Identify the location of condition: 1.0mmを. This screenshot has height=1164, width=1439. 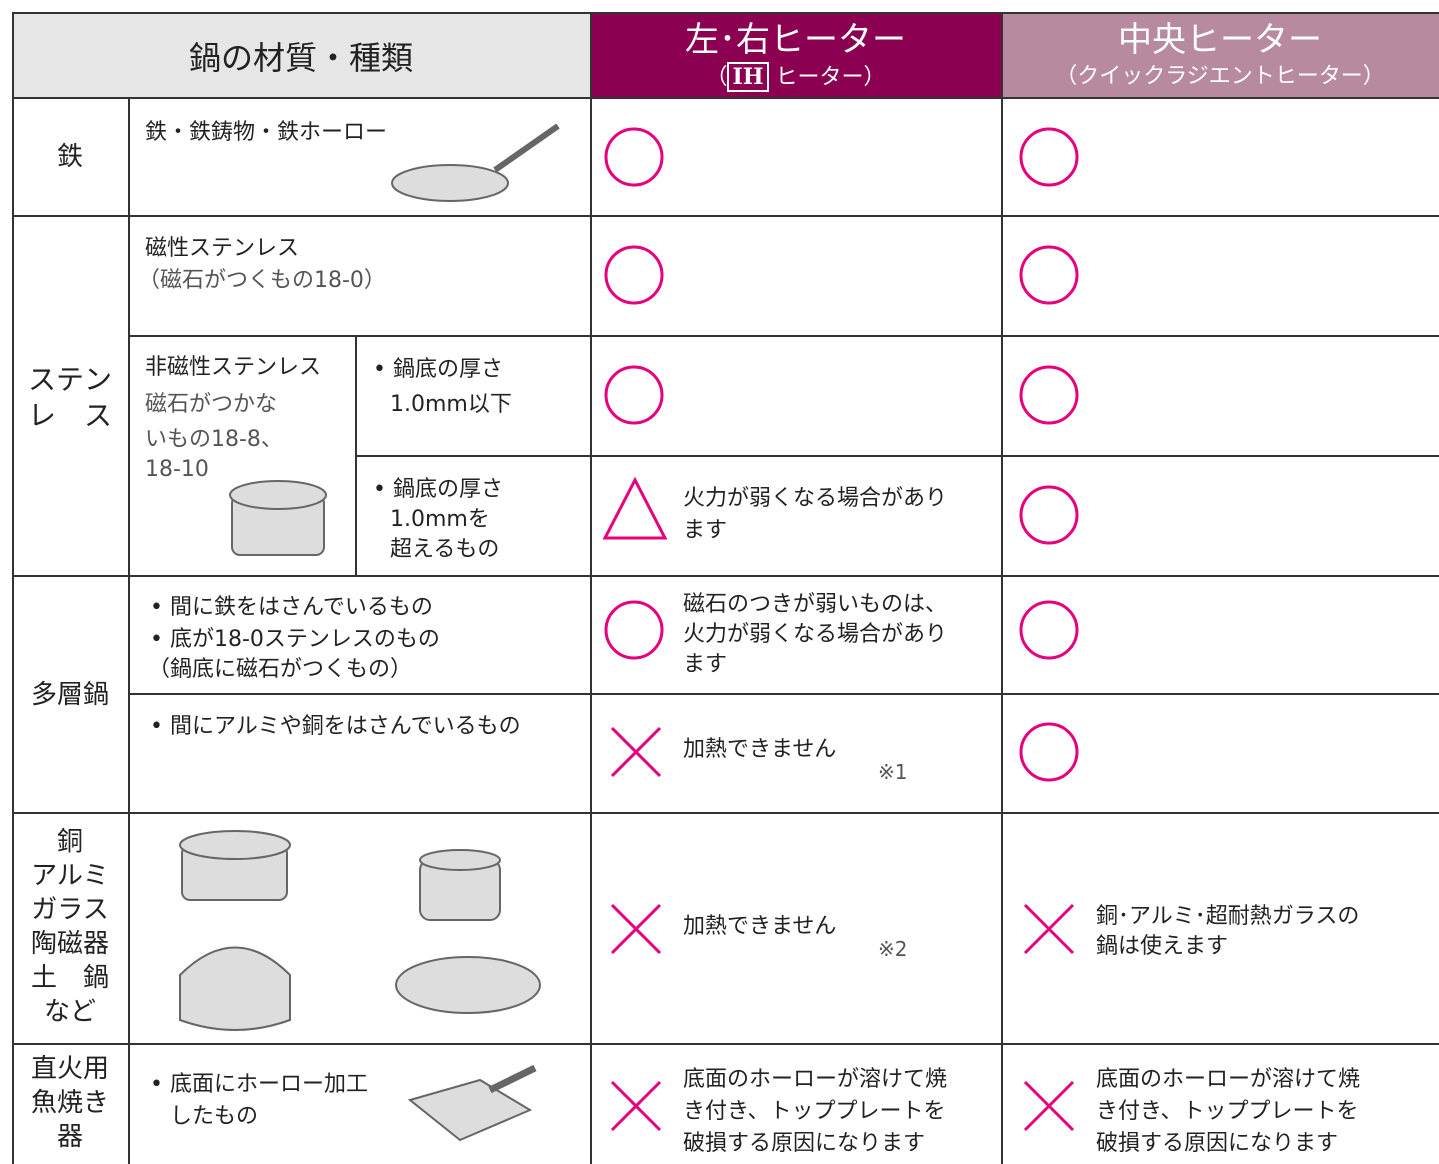
(440, 519).